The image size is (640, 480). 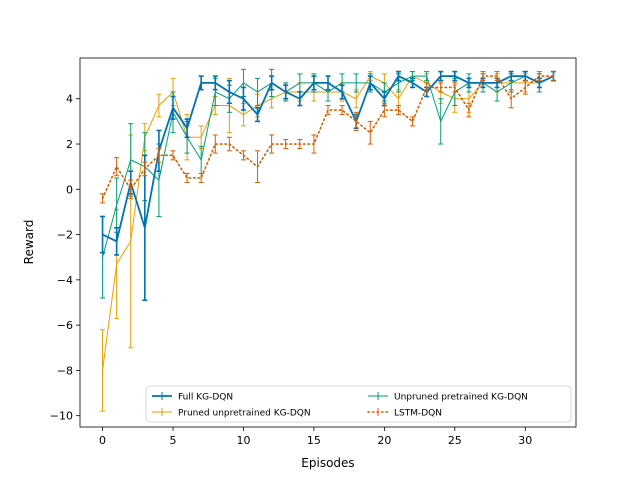 What do you see at coordinates (65, 258) in the screenshot?
I see `y-axis-ticks: −10 −8 −6 −4 −2 0 2 4` at bounding box center [65, 258].